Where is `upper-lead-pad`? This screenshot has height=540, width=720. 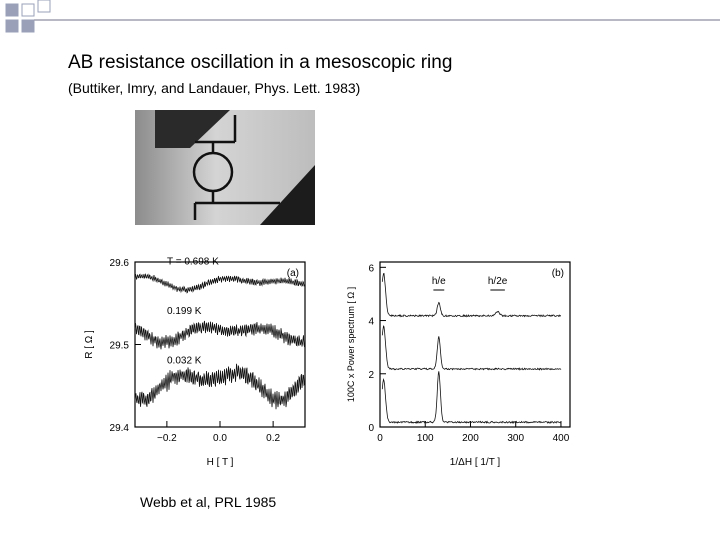
upper-lead-pad is located at coordinates (192, 129).